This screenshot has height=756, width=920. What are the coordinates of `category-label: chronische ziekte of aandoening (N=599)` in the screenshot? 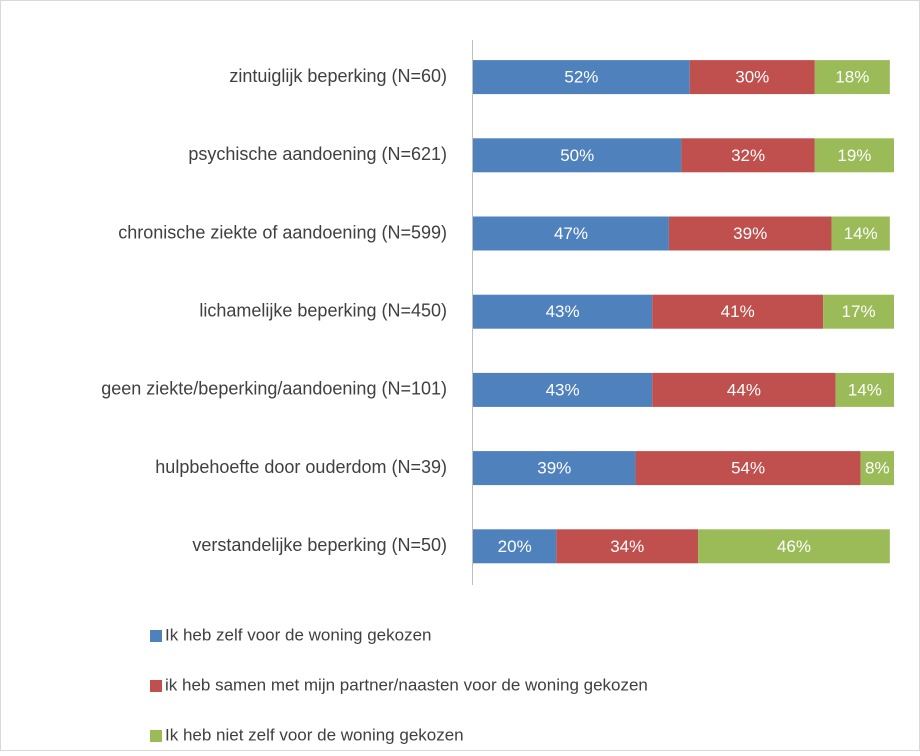 It's located at (282, 232).